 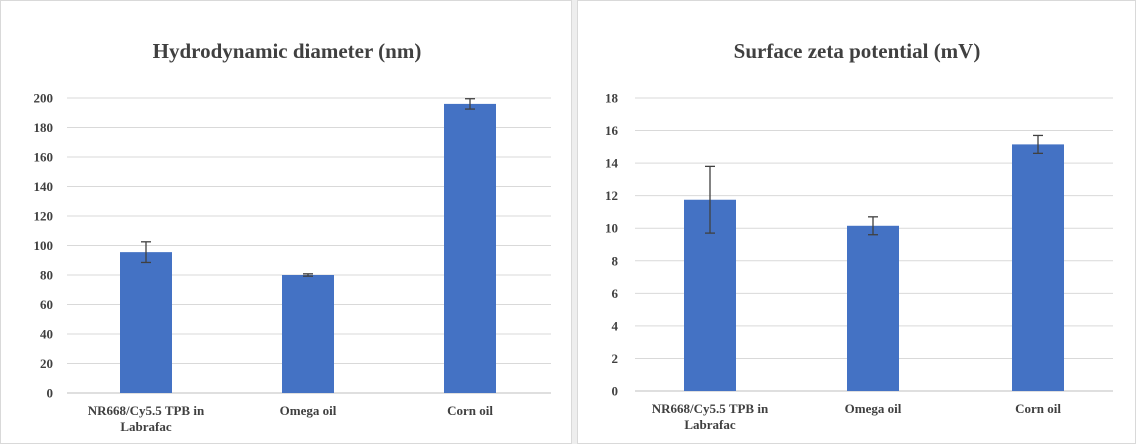 I want to click on y-tick-label: 2, so click(x=615, y=358).